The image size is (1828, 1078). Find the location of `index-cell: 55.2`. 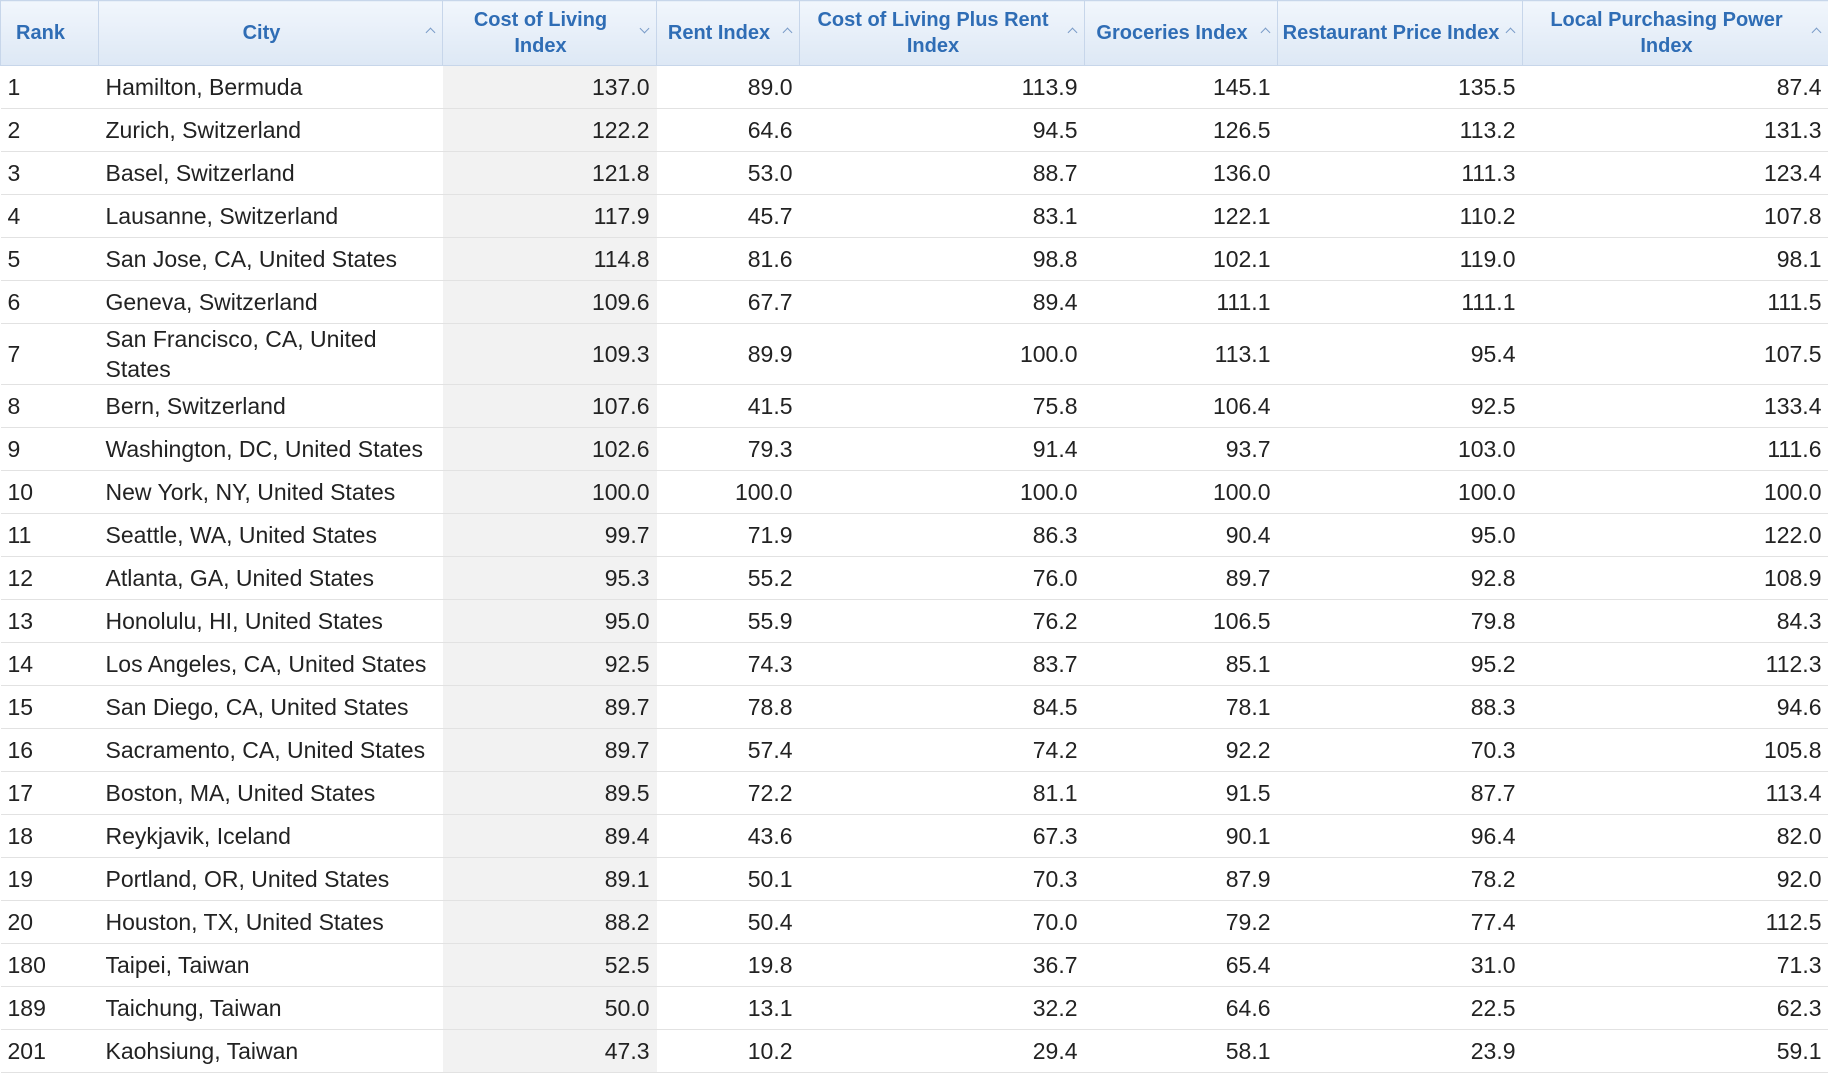

index-cell: 55.2 is located at coordinates (728, 578).